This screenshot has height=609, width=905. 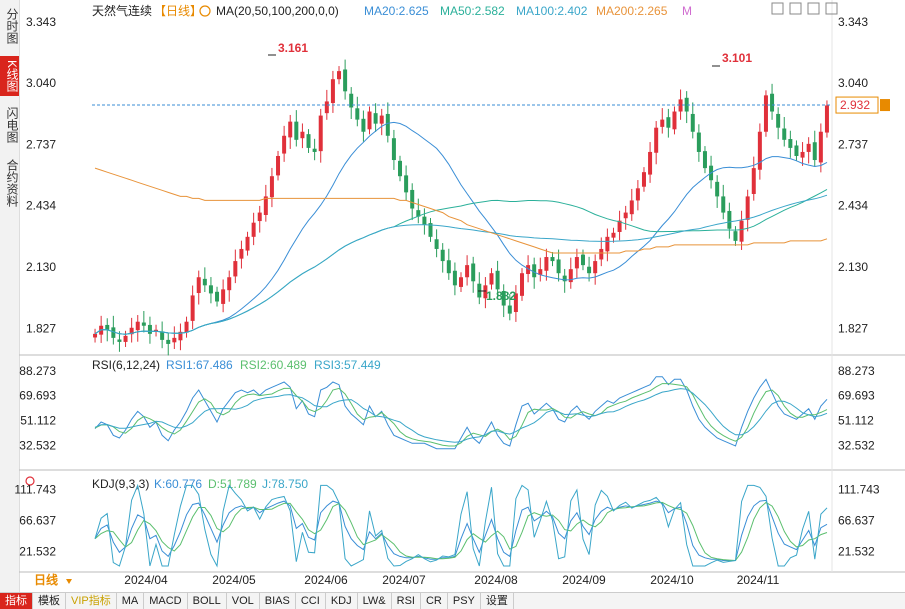 What do you see at coordinates (37, 445) in the screenshot?
I see `rsi-tick-left-3: 32.532` at bounding box center [37, 445].